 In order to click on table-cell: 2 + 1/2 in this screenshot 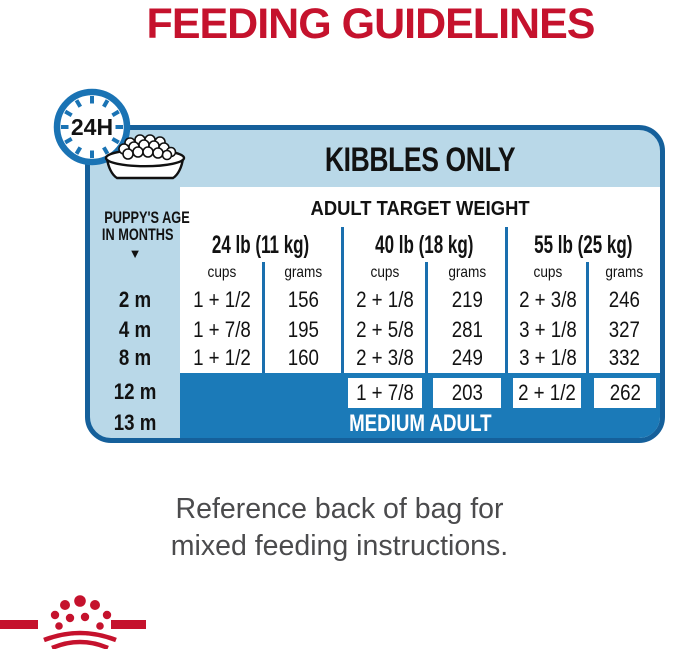, I will do `click(547, 393)`.